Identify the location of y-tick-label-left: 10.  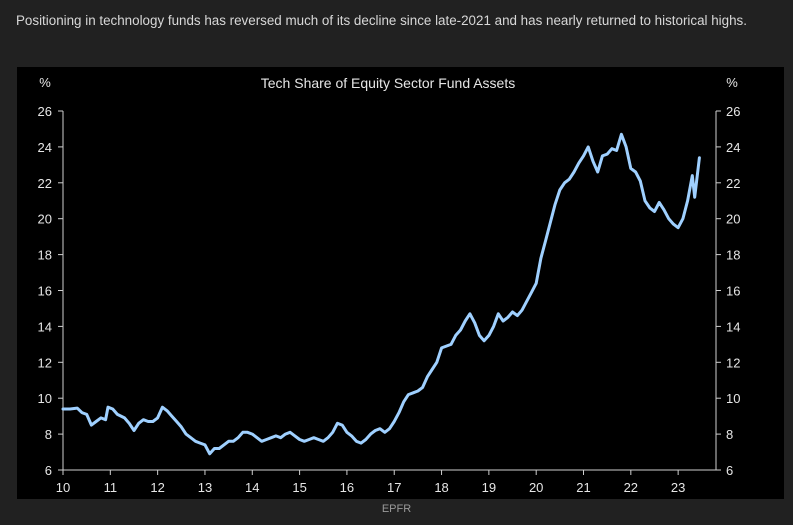
(45, 398).